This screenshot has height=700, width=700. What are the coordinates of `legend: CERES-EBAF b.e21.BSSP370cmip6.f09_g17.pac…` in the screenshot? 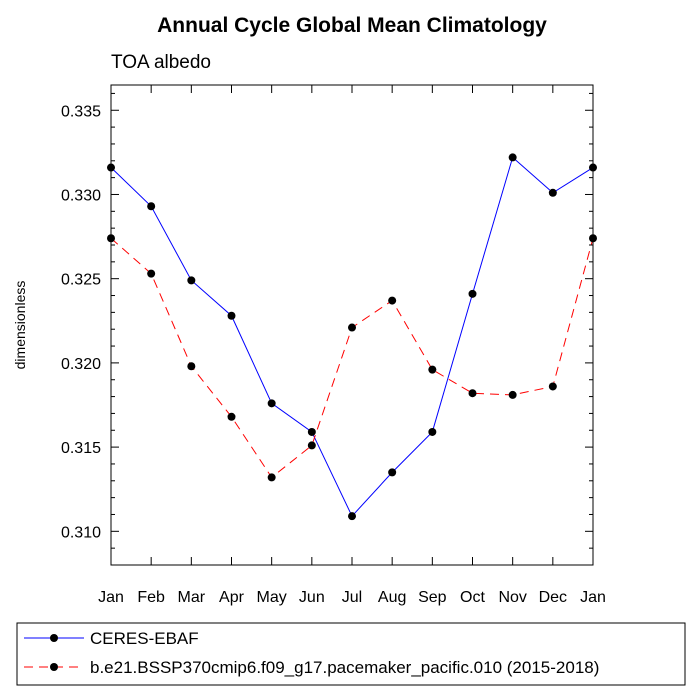 It's located at (311, 653).